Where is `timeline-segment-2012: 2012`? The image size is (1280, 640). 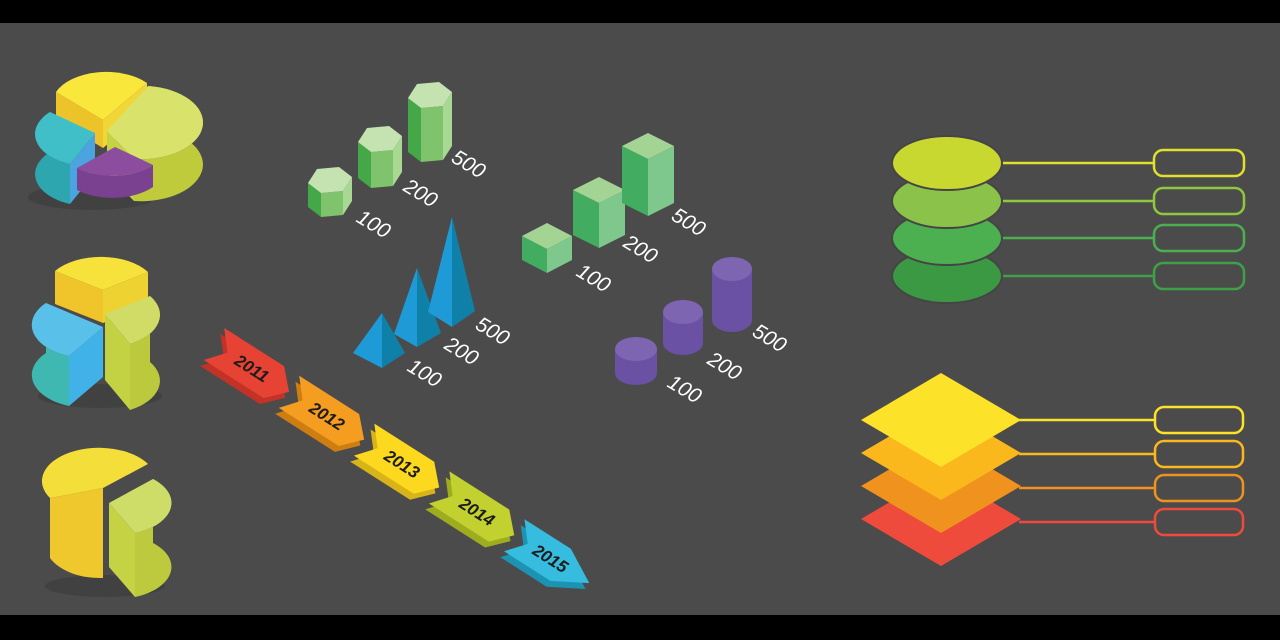 timeline-segment-2012: 2012 is located at coordinates (320, 413).